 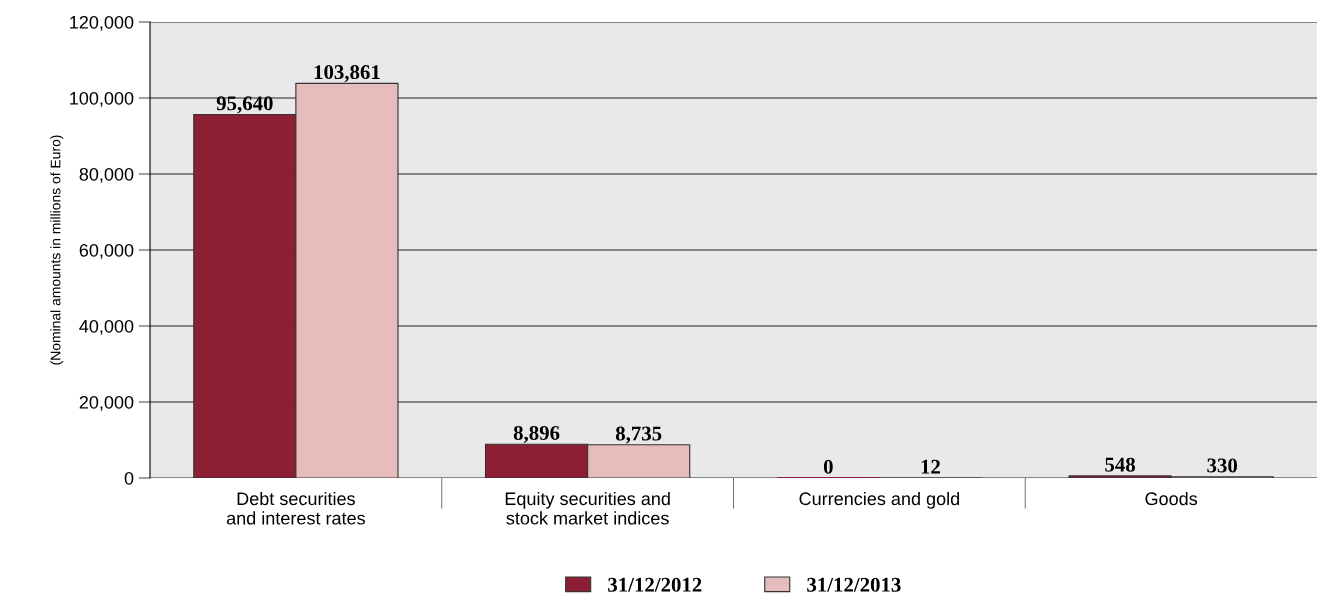 I want to click on legend-label: 31/12/2013, so click(x=854, y=584).